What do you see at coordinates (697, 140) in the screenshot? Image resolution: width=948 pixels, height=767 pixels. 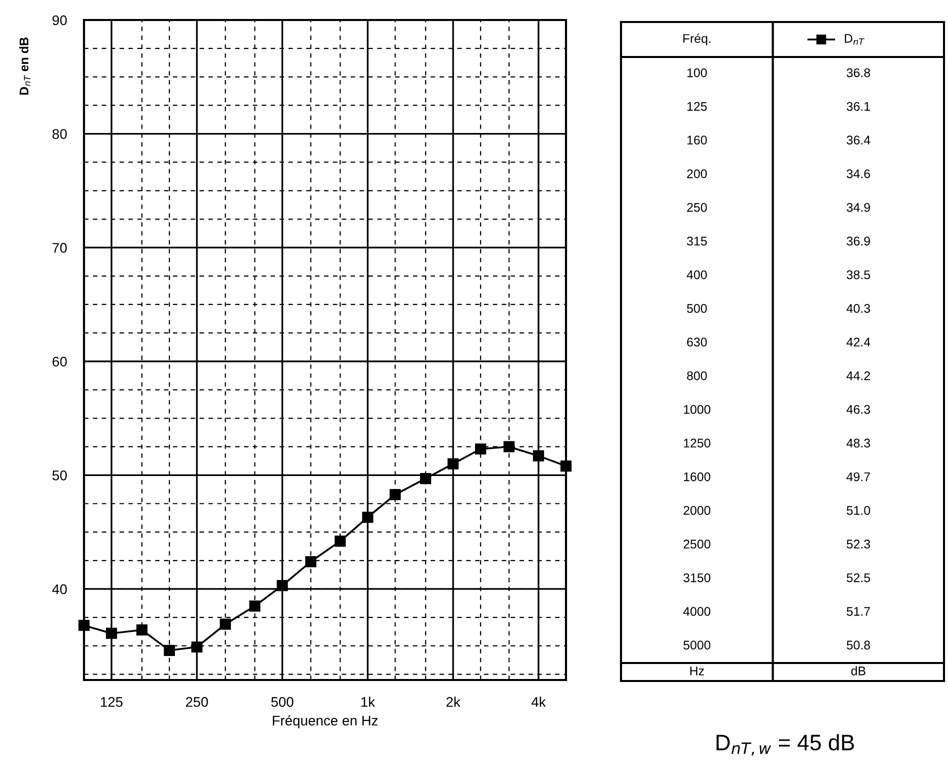 I see `category-label: 160` at bounding box center [697, 140].